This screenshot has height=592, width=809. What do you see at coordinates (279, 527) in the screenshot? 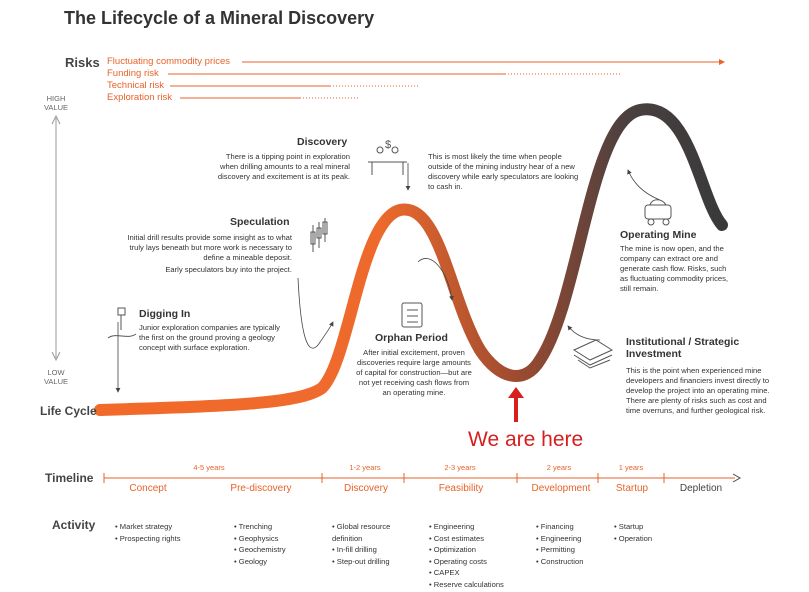
I see `list-item: Trenching` at bounding box center [279, 527].